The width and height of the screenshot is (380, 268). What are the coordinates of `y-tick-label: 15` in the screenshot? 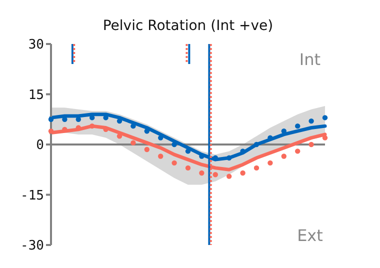 It's located at (36, 95).